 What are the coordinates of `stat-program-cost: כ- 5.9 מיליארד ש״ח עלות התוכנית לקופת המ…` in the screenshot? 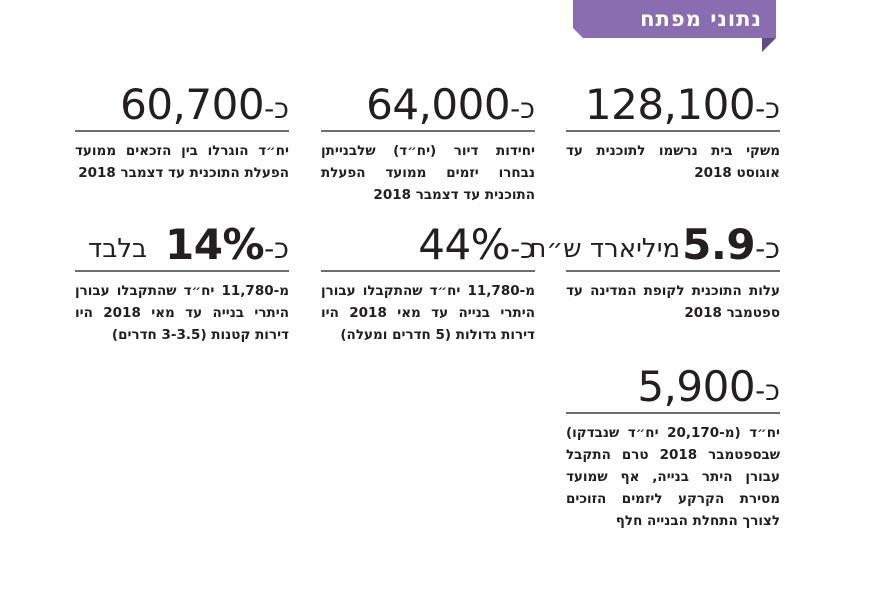 It's located at (654, 272).